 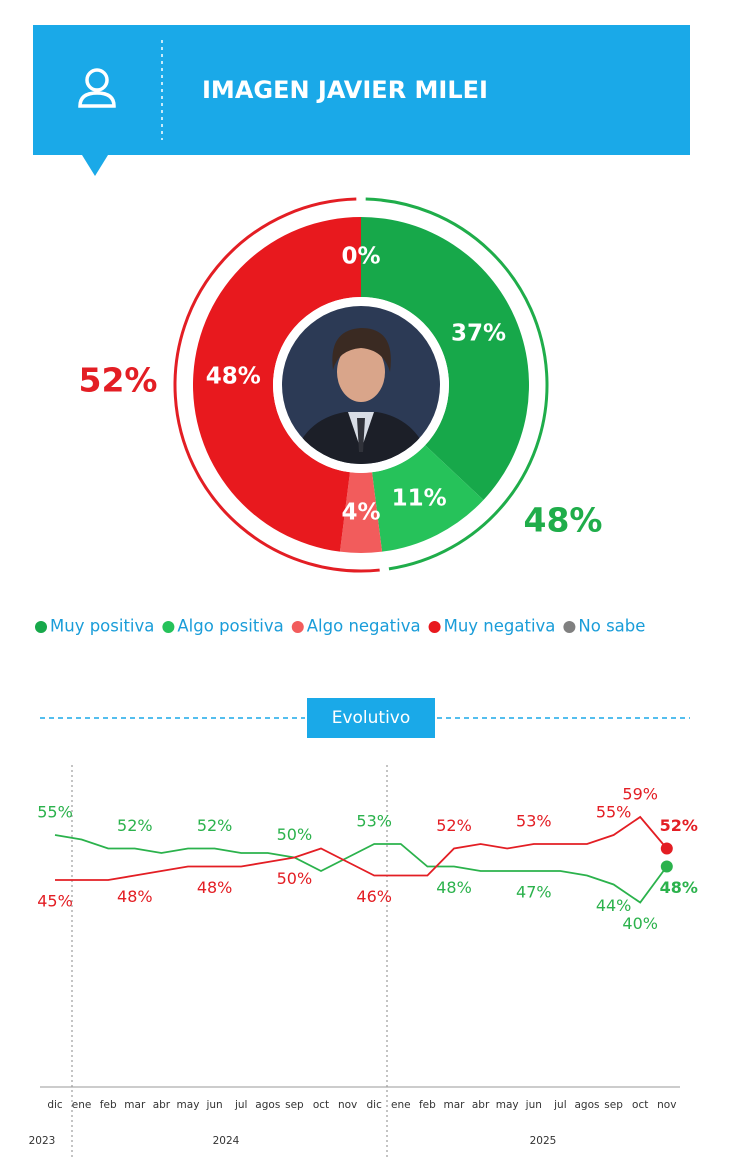 I want to click on data-label: 44%, so click(x=614, y=905).